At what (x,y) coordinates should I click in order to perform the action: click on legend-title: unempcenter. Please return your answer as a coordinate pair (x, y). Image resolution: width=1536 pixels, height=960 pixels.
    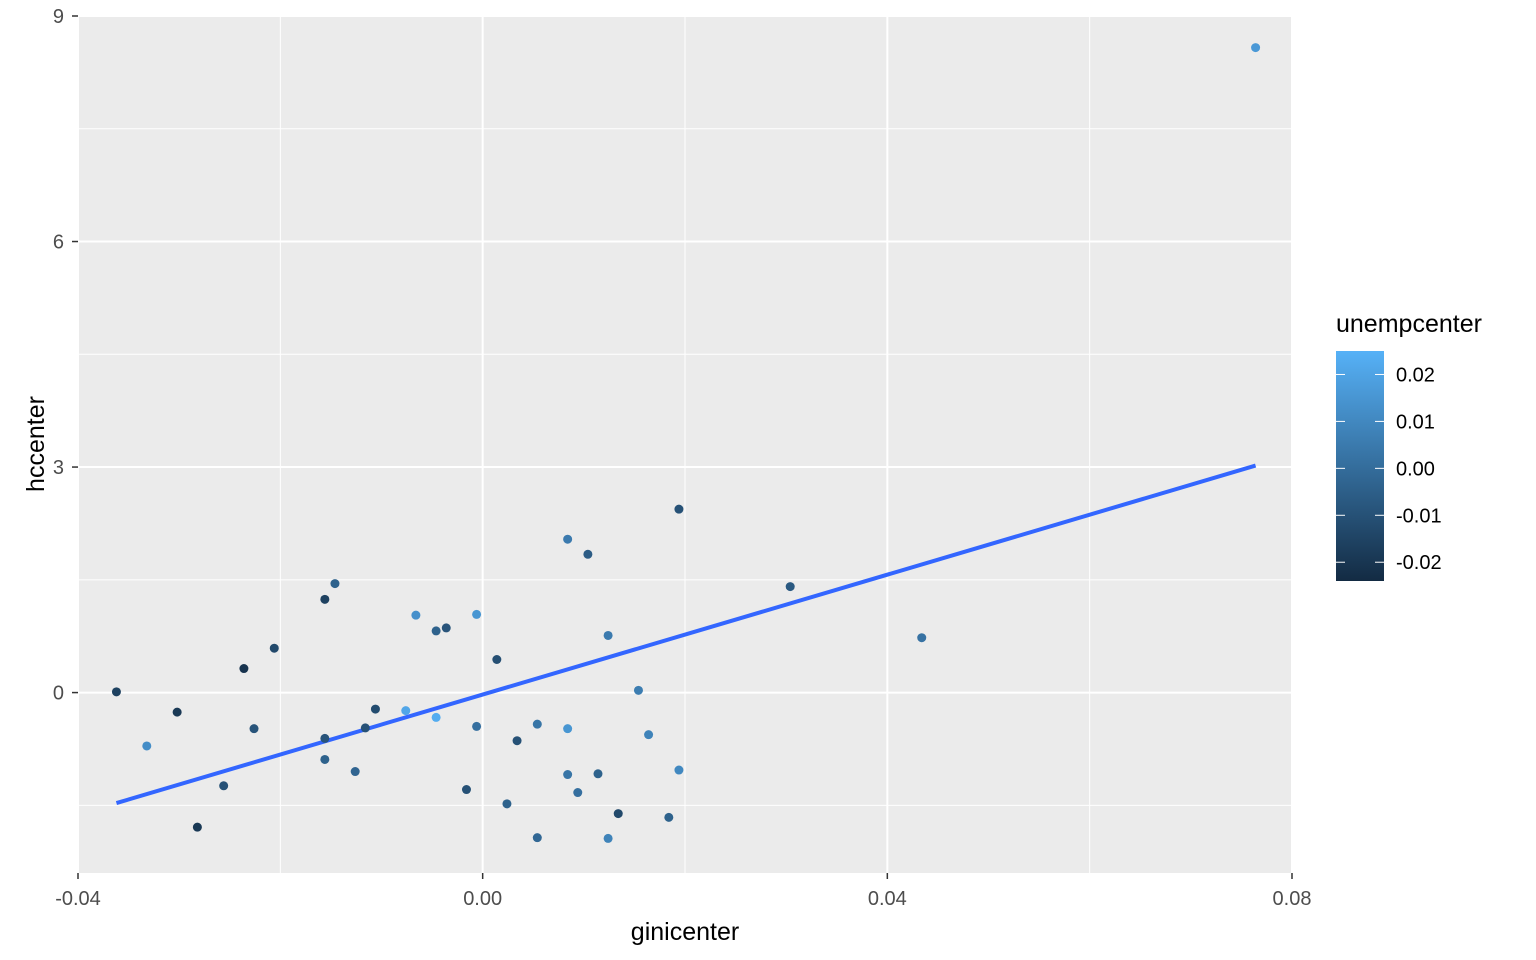
    Looking at the image, I should click on (1409, 324).